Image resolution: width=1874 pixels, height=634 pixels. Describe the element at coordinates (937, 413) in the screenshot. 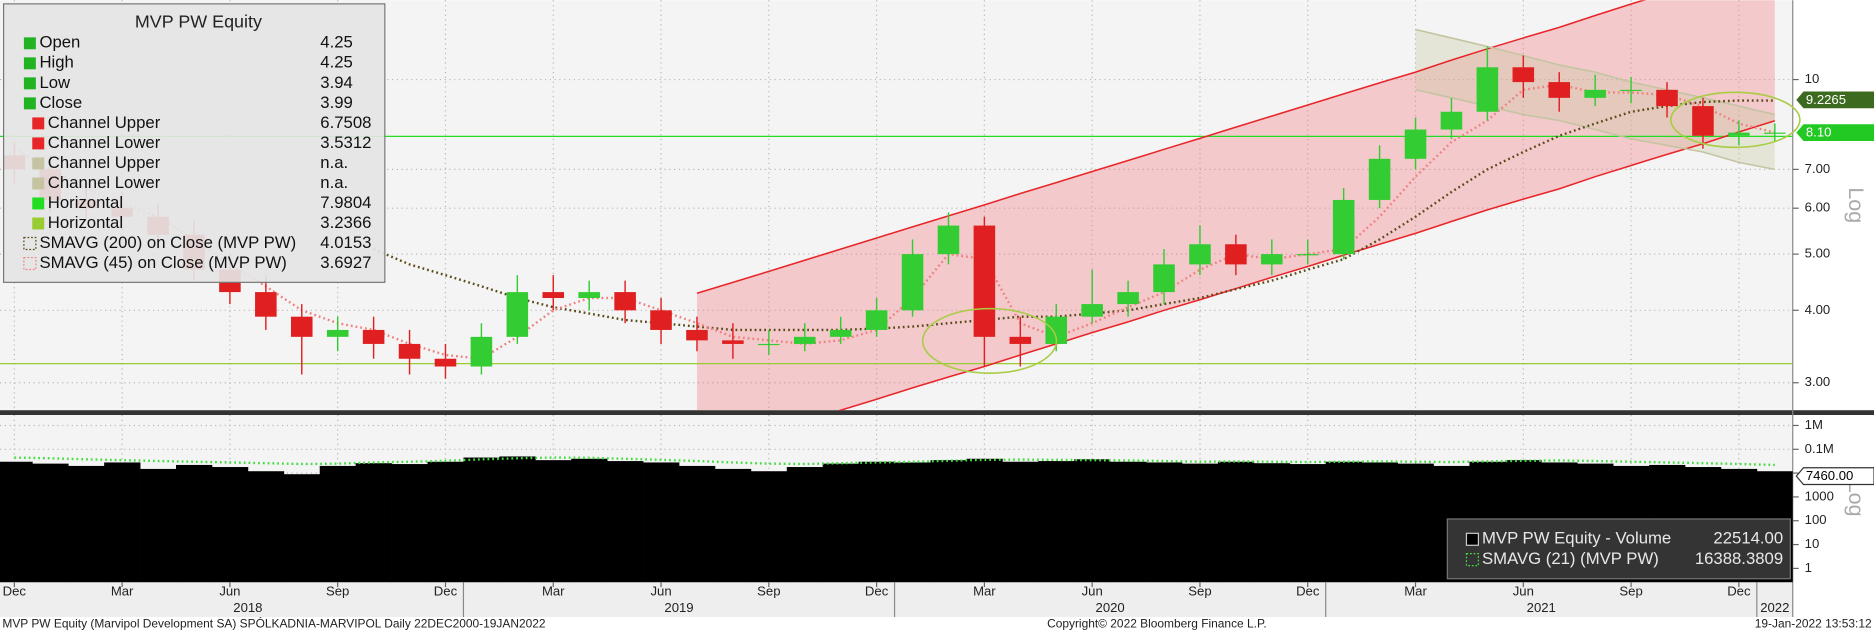

I see `panel-divider` at that location.